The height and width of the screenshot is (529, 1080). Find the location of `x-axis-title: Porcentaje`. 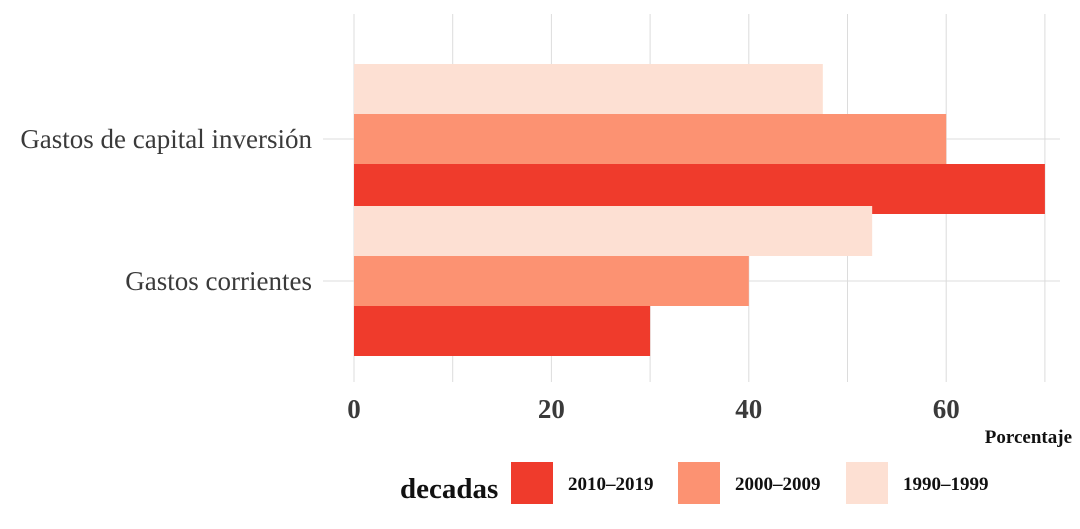

x-axis-title: Porcentaje is located at coordinates (1028, 437).